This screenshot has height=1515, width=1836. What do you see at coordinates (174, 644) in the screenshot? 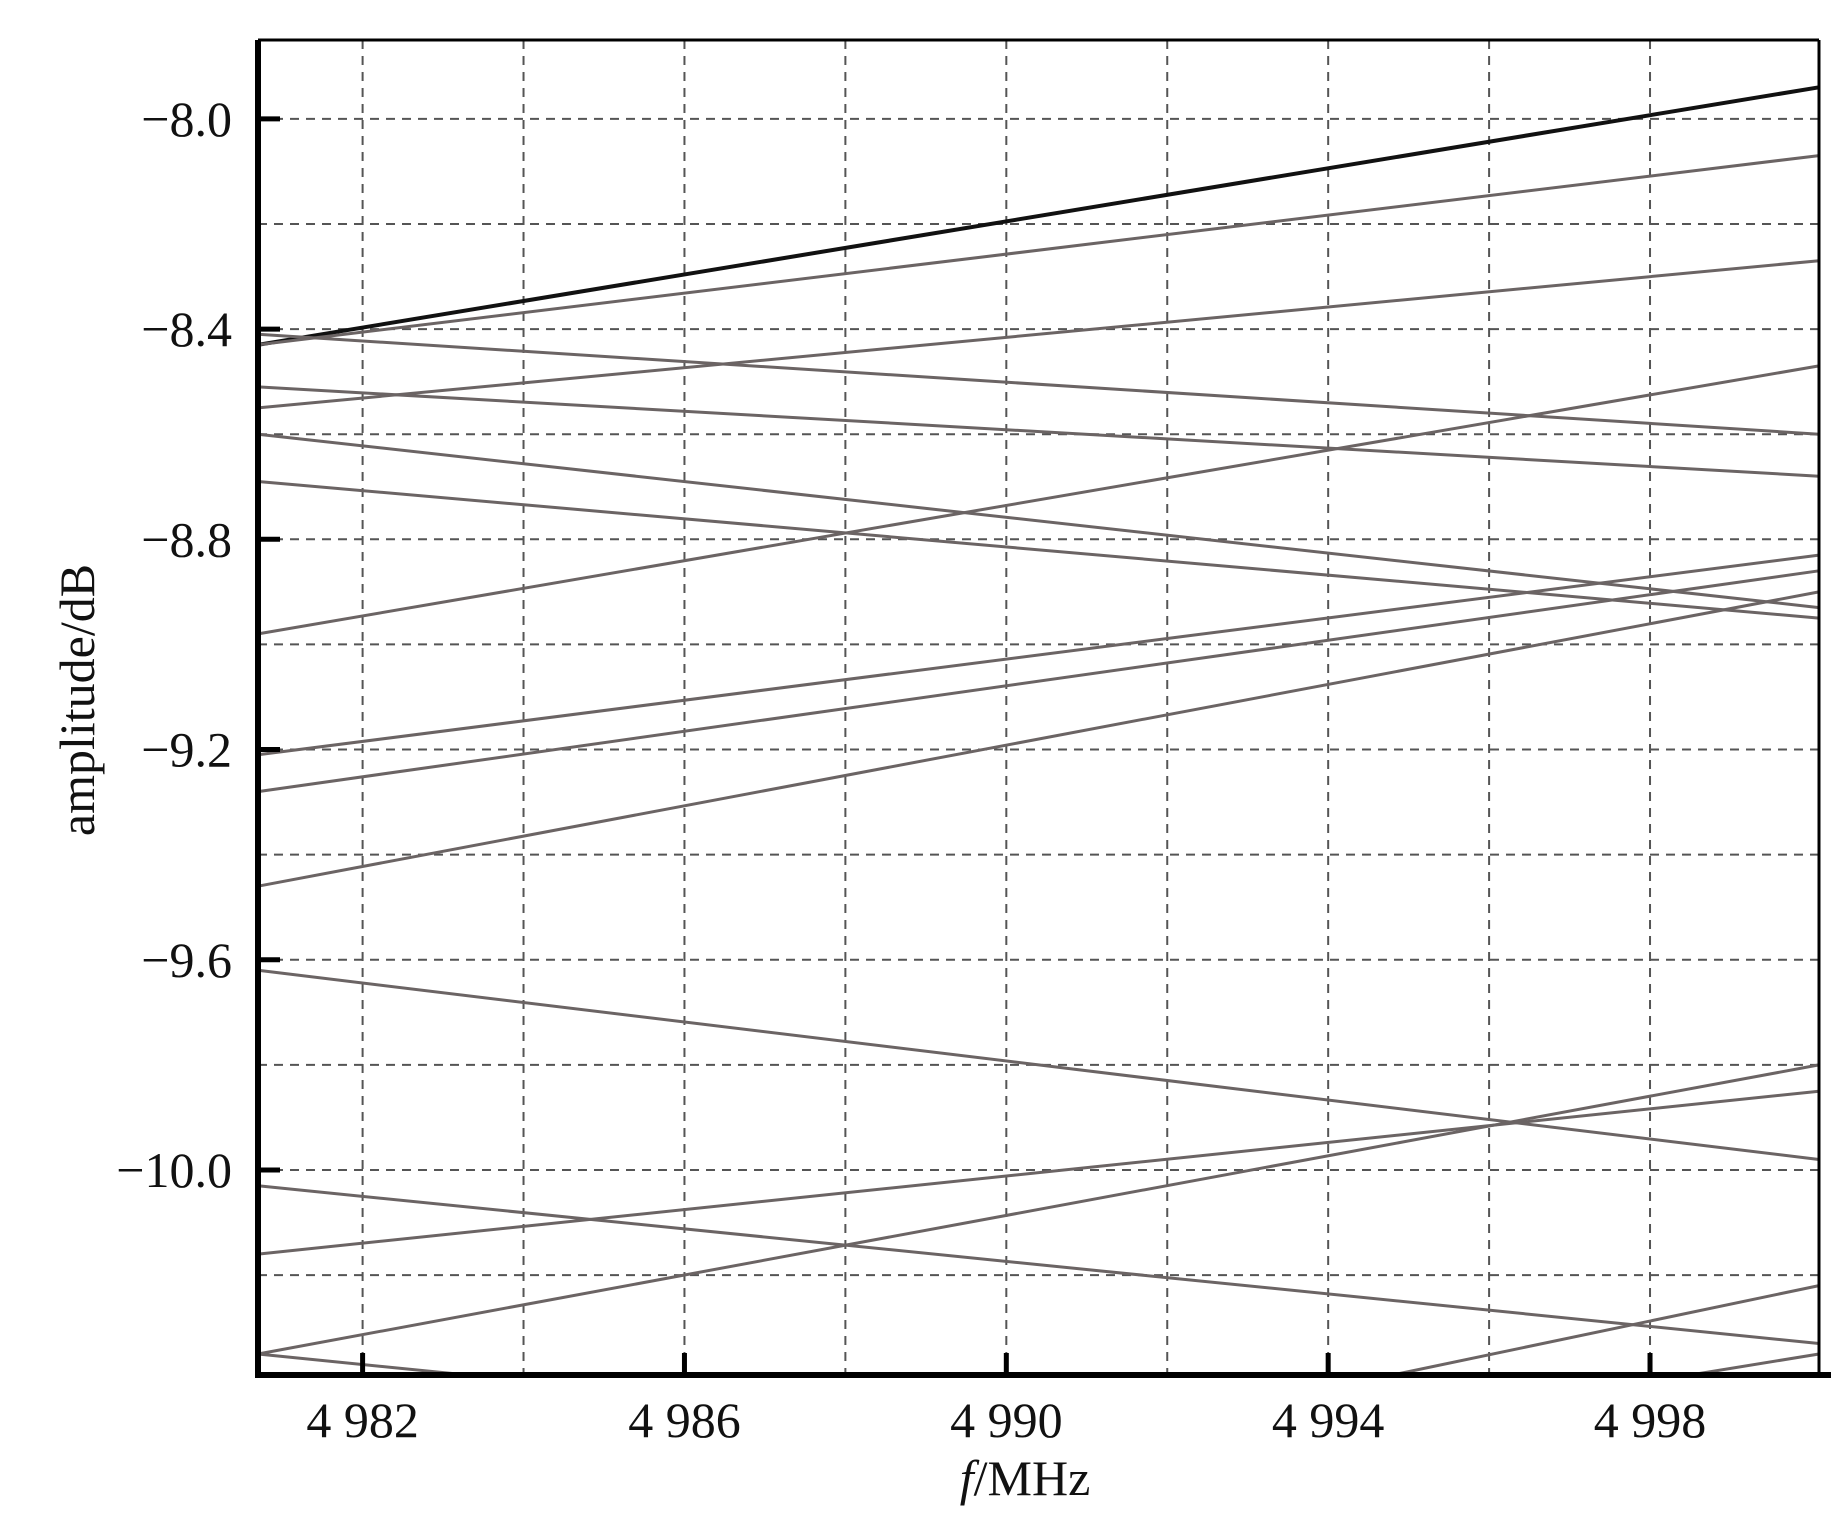
I see `y-tick-labels: −8.0 −8.4 −8.8 −9.2 −9.6 −10.0` at bounding box center [174, 644].